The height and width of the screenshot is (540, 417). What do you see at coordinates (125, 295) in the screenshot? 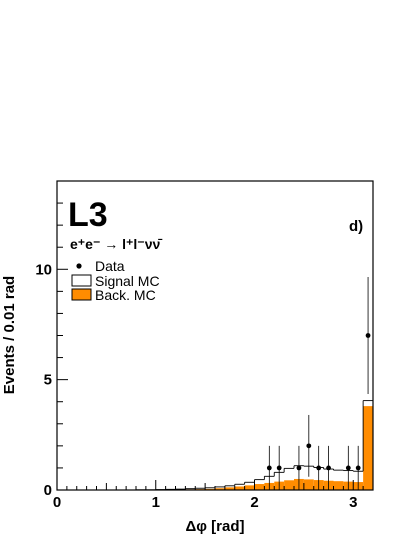
I see `legend-background-label: Back. MC` at bounding box center [125, 295].